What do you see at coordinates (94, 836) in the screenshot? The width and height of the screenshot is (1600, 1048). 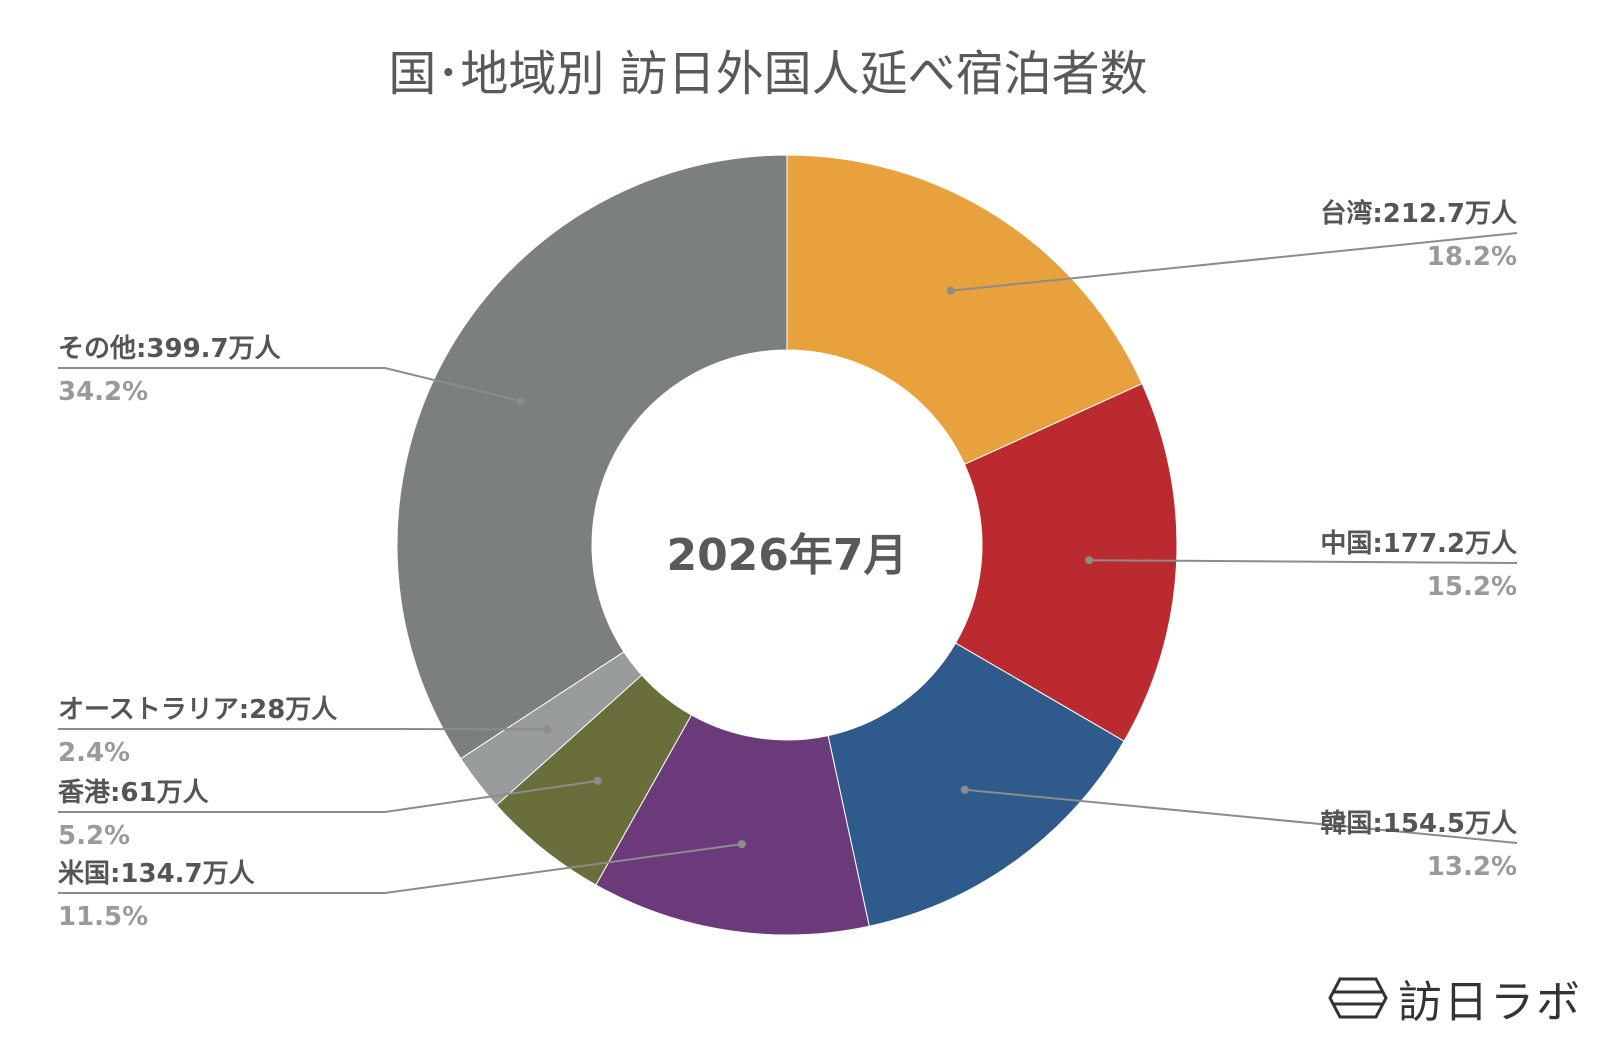 I see `slice-percent-4: 5.2%` at bounding box center [94, 836].